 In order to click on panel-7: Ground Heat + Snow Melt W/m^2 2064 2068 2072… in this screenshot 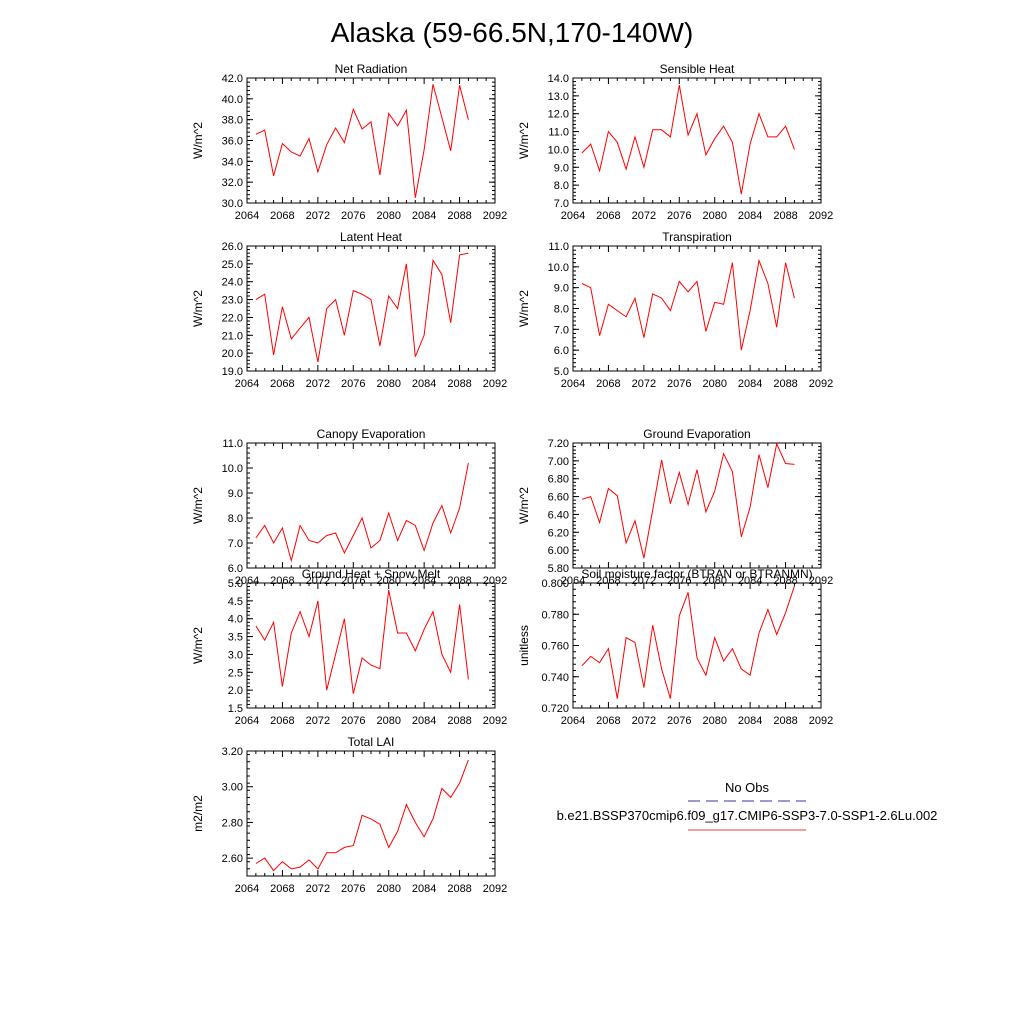, I will do `click(349, 647)`.